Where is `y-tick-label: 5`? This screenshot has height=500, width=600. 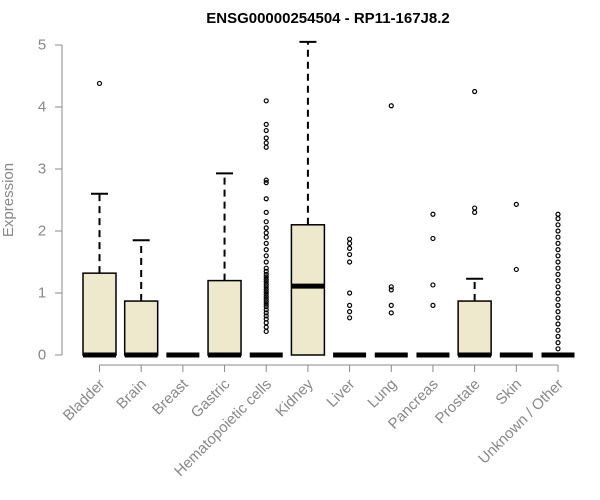
y-tick-label: 5 is located at coordinates (42, 45).